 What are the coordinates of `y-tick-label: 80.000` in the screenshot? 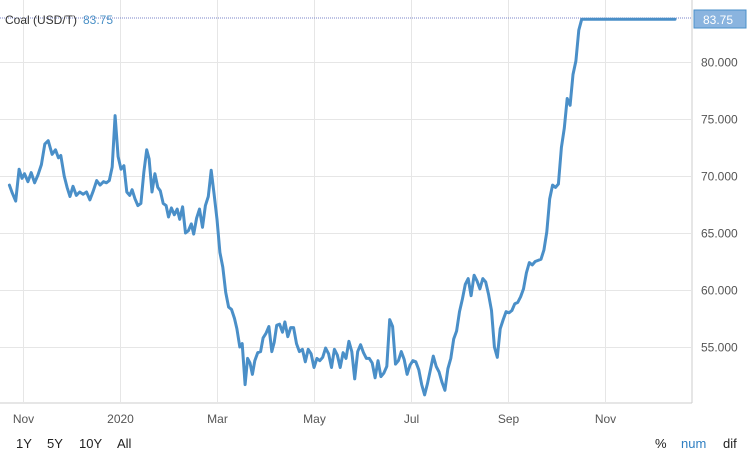 It's located at (719, 63).